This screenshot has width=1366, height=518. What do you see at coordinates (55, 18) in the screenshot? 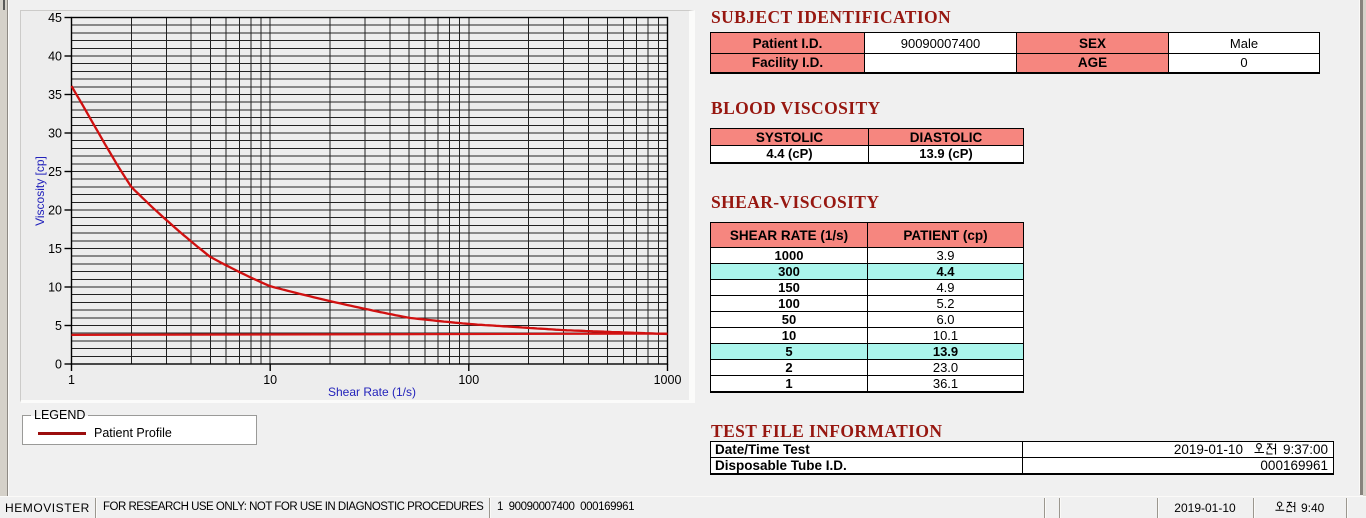
I see `svg-text: 45` at bounding box center [55, 18].